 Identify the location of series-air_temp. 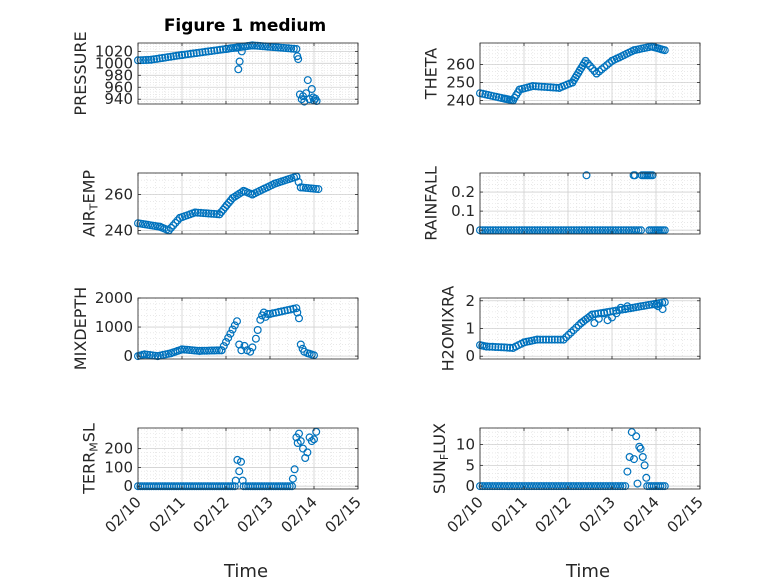
(228, 203).